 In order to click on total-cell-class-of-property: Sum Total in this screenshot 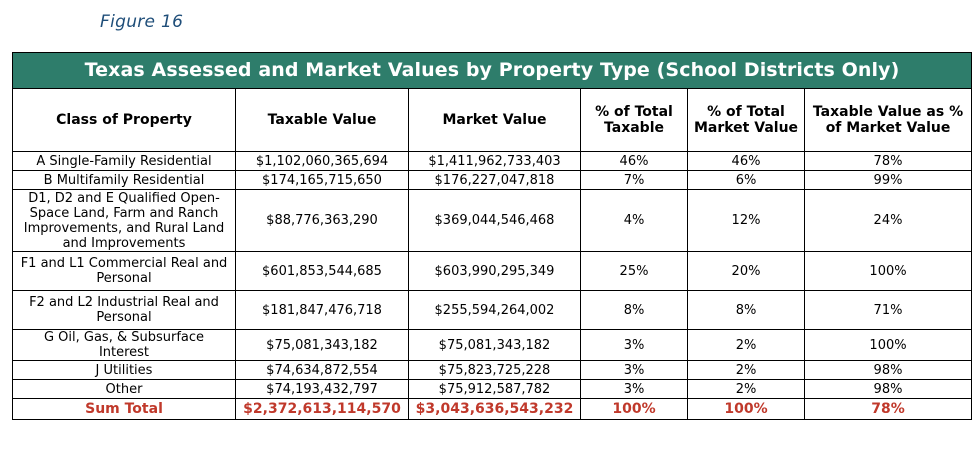, I will do `click(124, 409)`.